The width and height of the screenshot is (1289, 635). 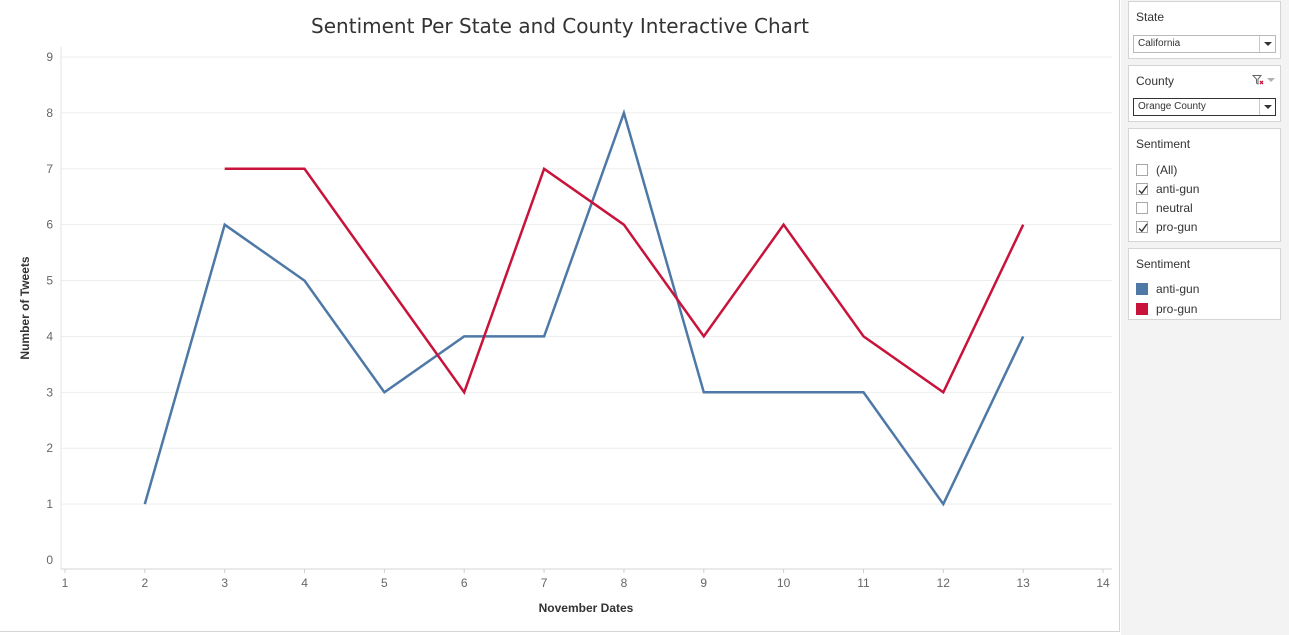 I want to click on y-tick-label: 1, so click(x=49, y=504).